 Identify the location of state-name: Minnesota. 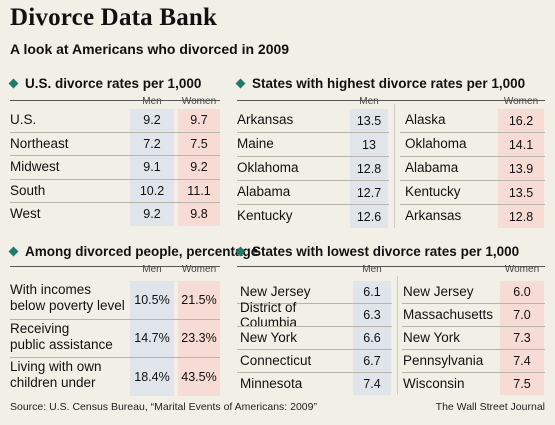
(271, 383).